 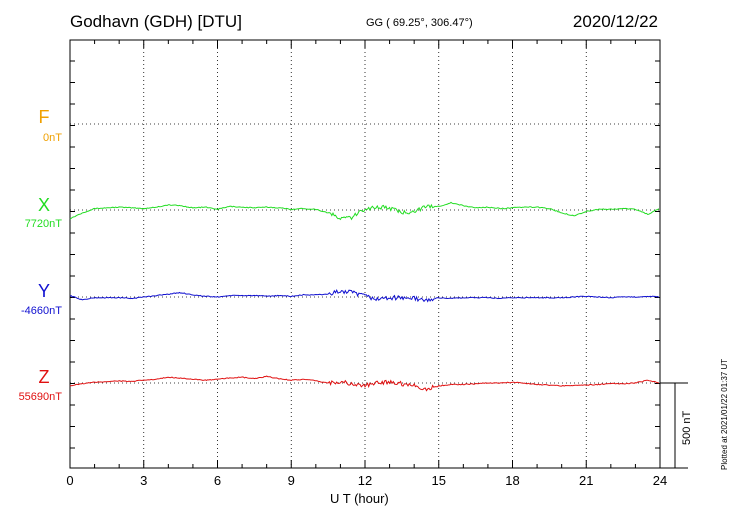 I want to click on x-tick-label: 9, so click(x=291, y=480).